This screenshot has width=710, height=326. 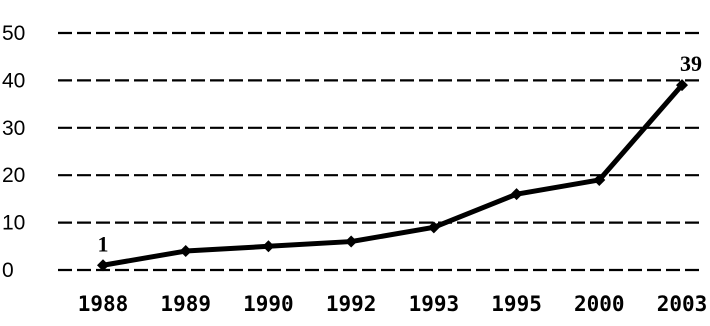 What do you see at coordinates (682, 304) in the screenshot?
I see `x-tick-label: 2003` at bounding box center [682, 304].